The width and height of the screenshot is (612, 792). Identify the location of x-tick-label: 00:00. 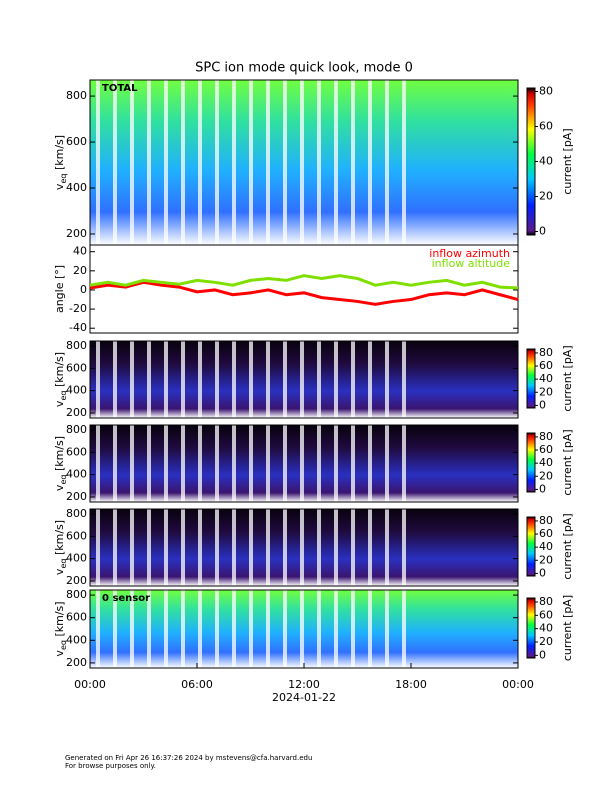
(518, 684).